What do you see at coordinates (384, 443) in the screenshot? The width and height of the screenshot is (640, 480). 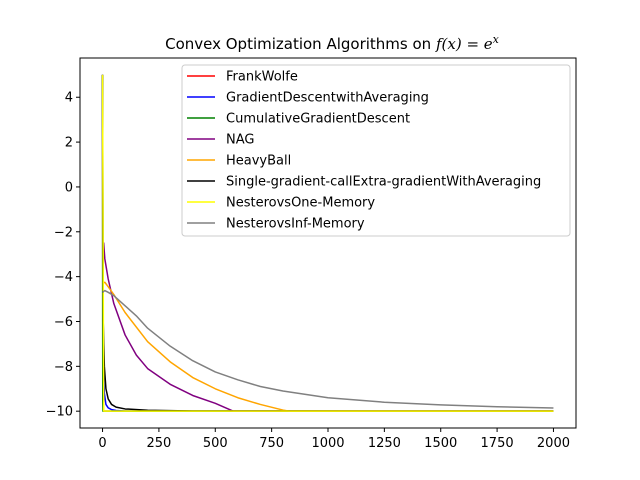 I see `x-tick-label-5: 1250` at bounding box center [384, 443].